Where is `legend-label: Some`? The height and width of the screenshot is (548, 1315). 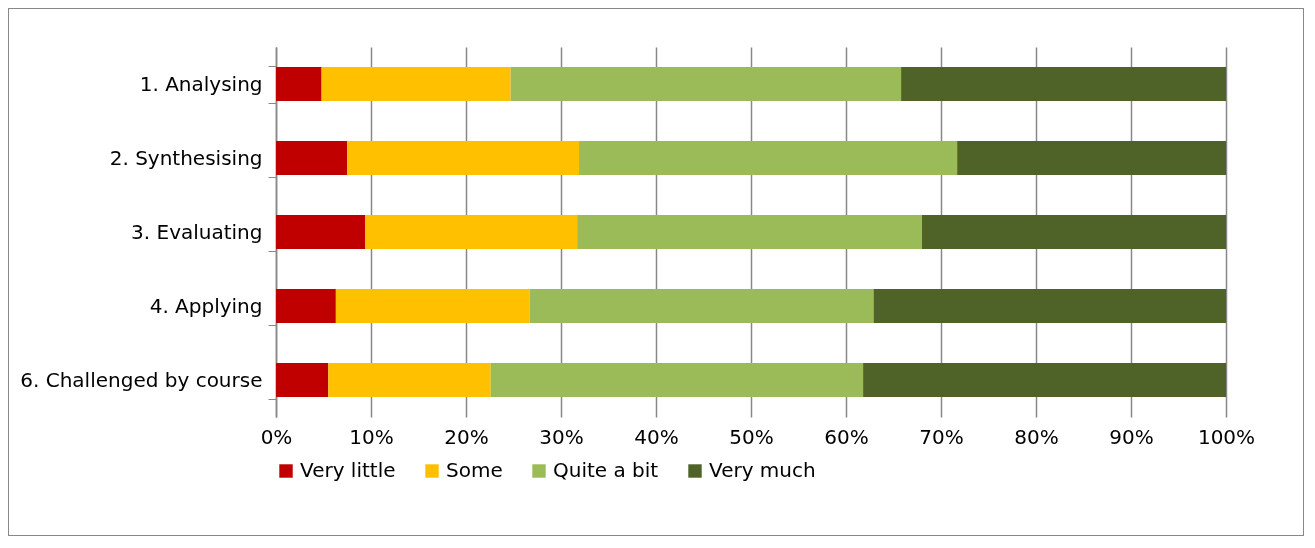
legend-label: Some is located at coordinates (474, 470).